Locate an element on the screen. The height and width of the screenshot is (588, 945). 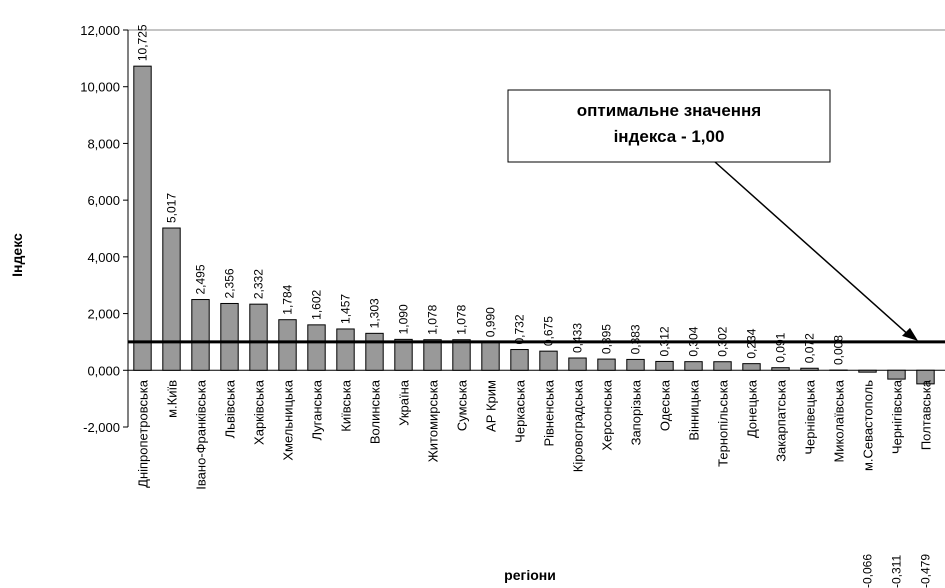
value-label: 5,017 is located at coordinates (172, 208).